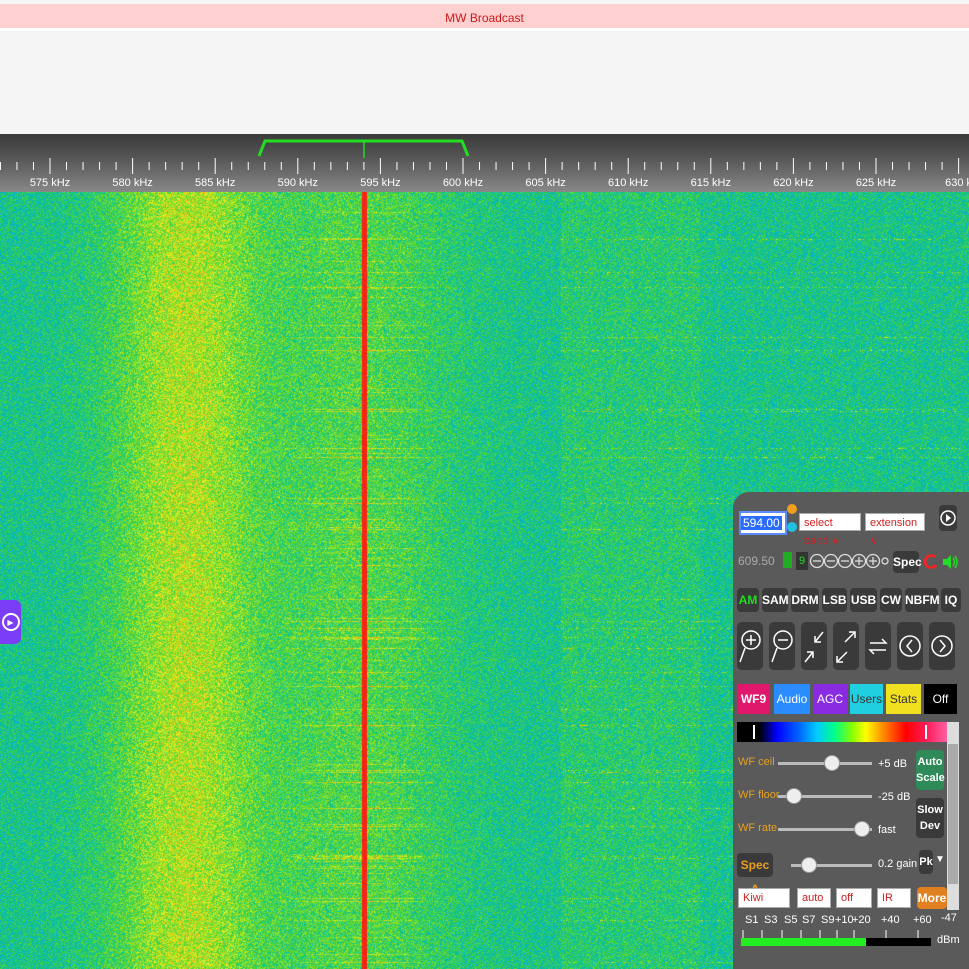  Describe the element at coordinates (805, 600) in the screenshot. I see `mode-drm: DRM` at that location.